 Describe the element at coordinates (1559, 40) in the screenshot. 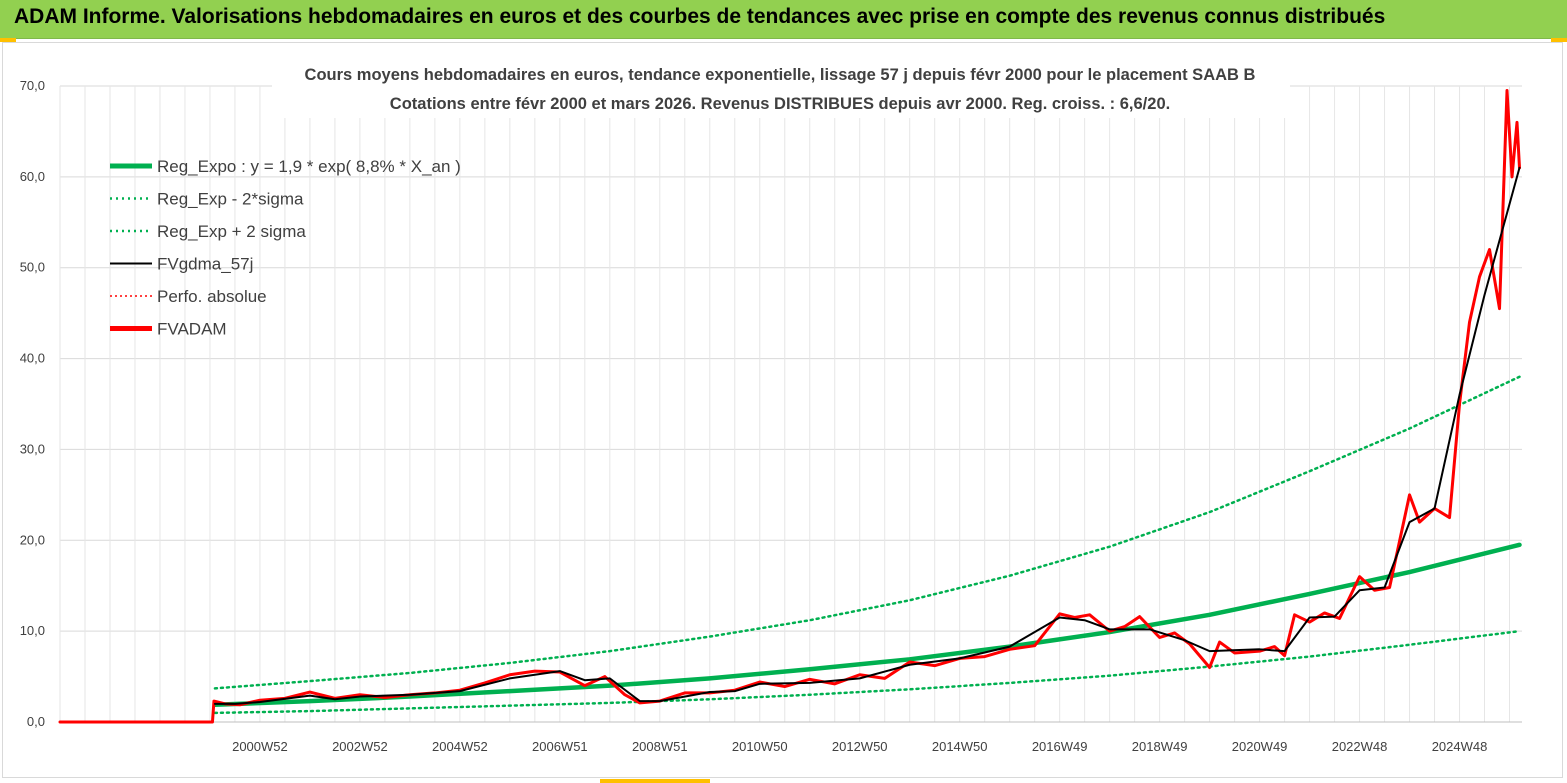

I see `banner-accent-right` at that location.